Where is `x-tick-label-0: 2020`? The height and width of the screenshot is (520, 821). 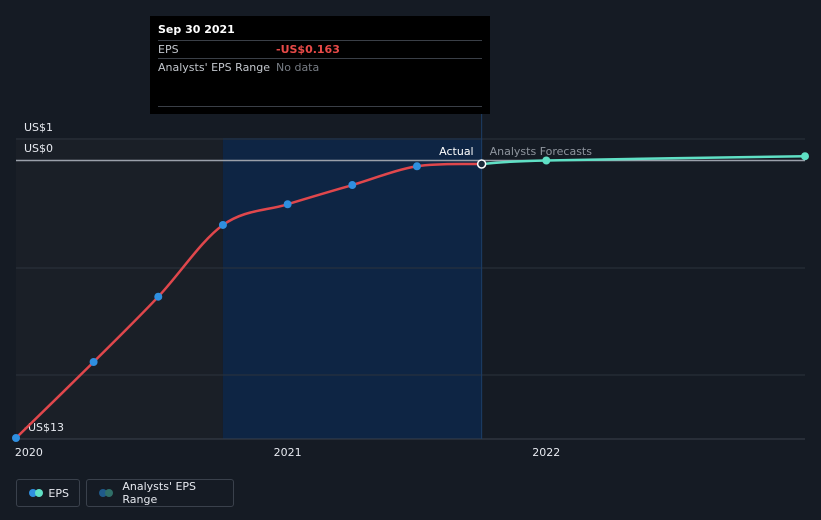
x-tick-label-0: 2020 is located at coordinates (29, 452).